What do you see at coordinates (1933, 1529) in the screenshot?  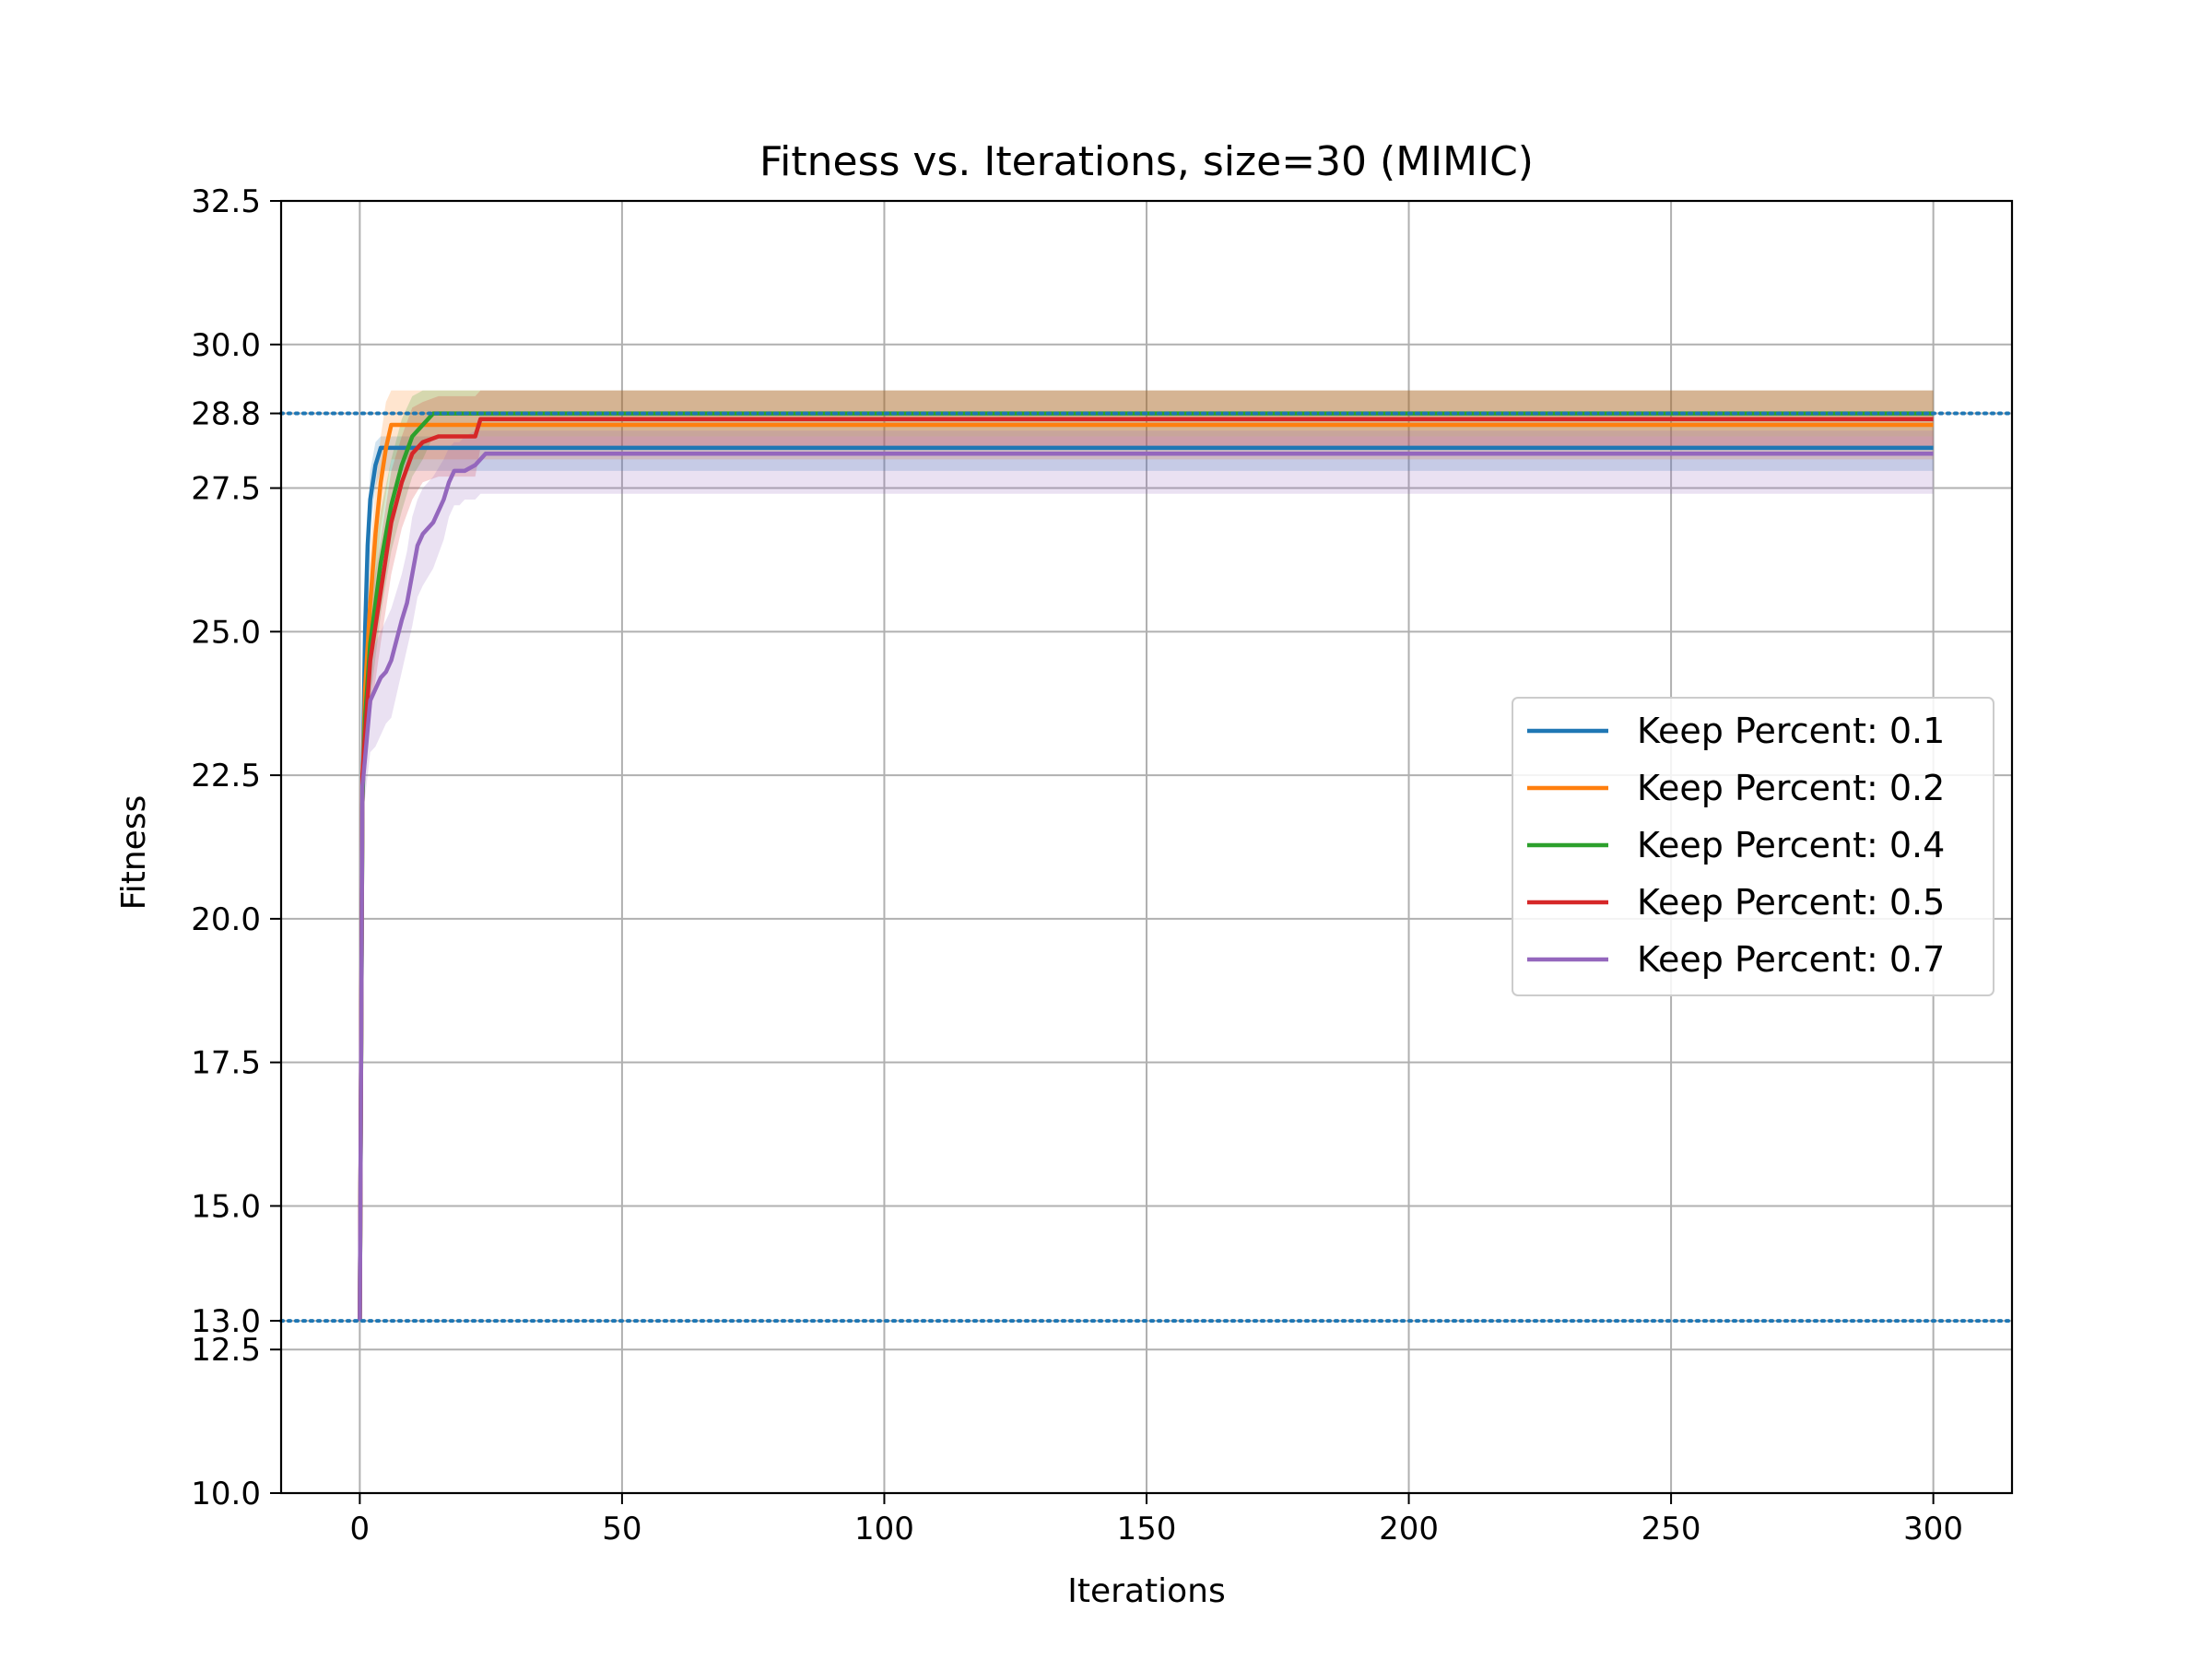 I see `x-tick-label: 300` at bounding box center [1933, 1529].